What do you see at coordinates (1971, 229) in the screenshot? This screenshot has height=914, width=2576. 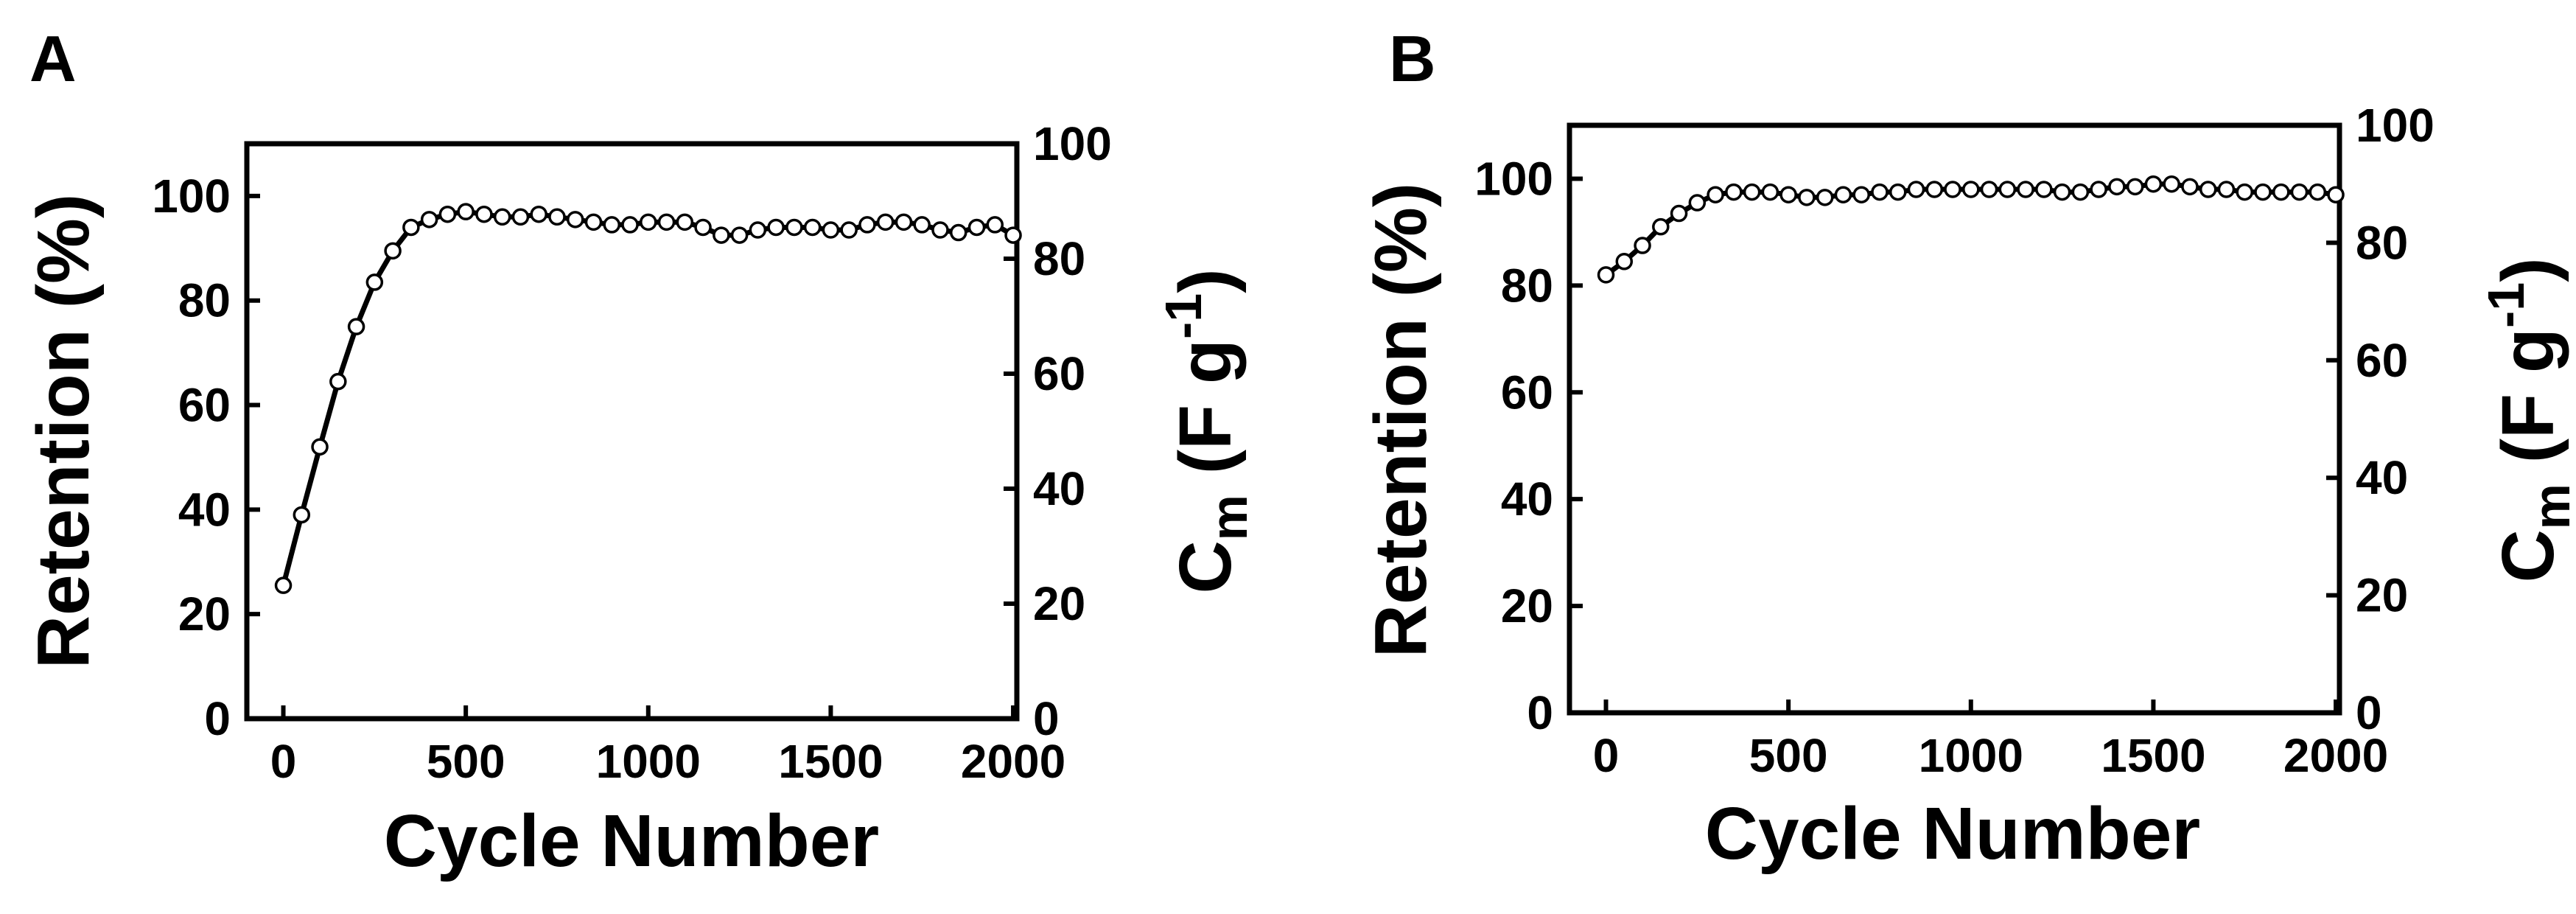 I see `series-group-b` at bounding box center [1971, 229].